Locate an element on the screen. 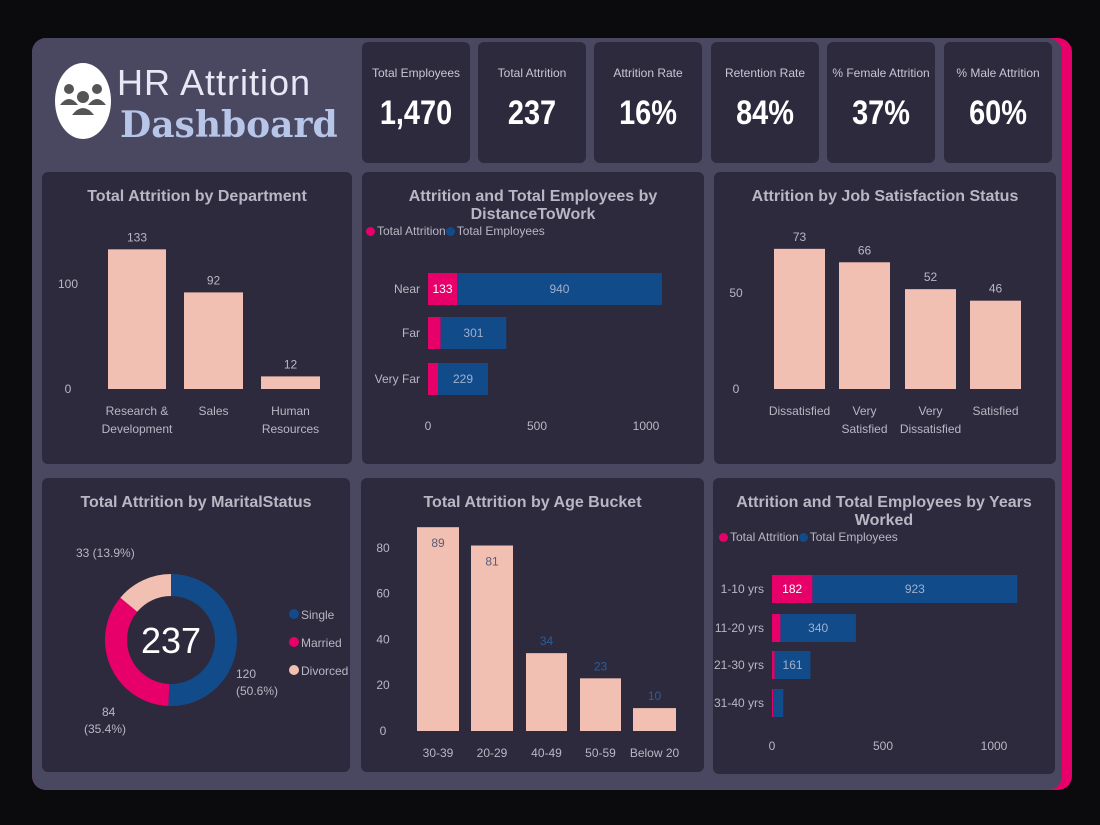 The width and height of the screenshot is (1100, 825). chart-title: Attrition by Job Satisfaction Status is located at coordinates (885, 196).